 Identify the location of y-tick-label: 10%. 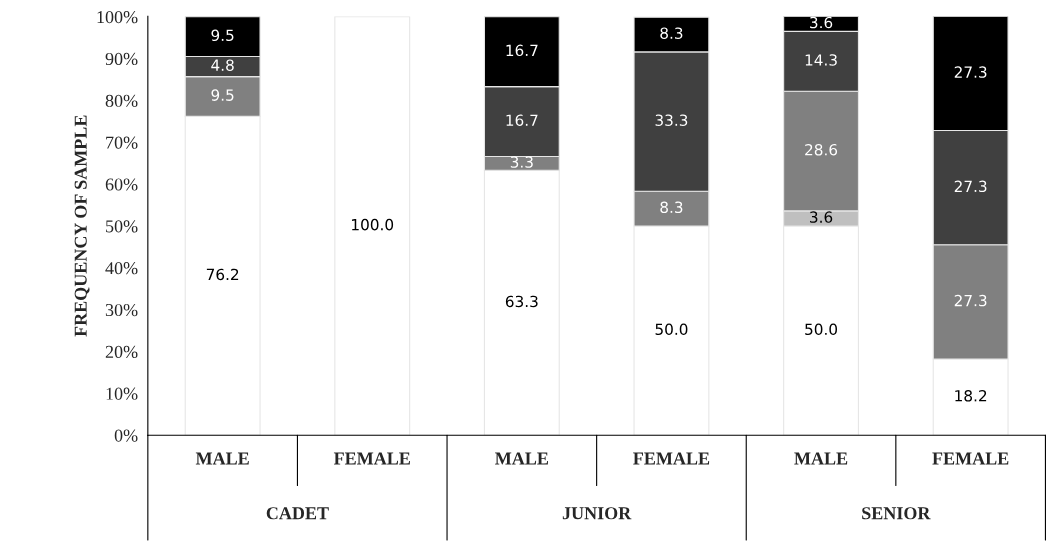
(122, 393).